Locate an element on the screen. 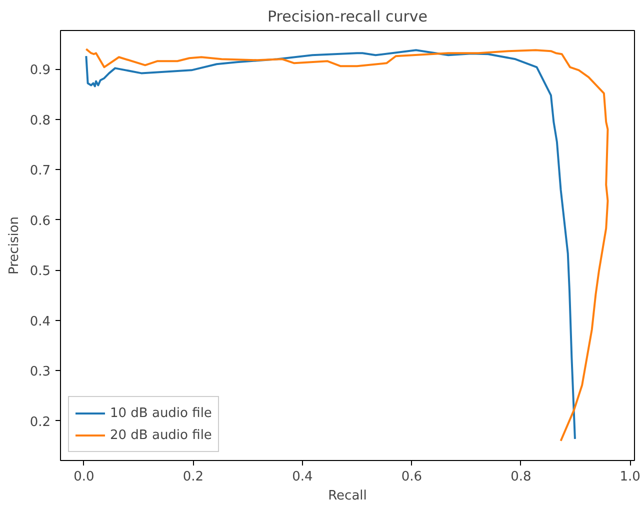 Image resolution: width=642 pixels, height=506 pixels. y-tick-label: 0.4 is located at coordinates (40, 322).